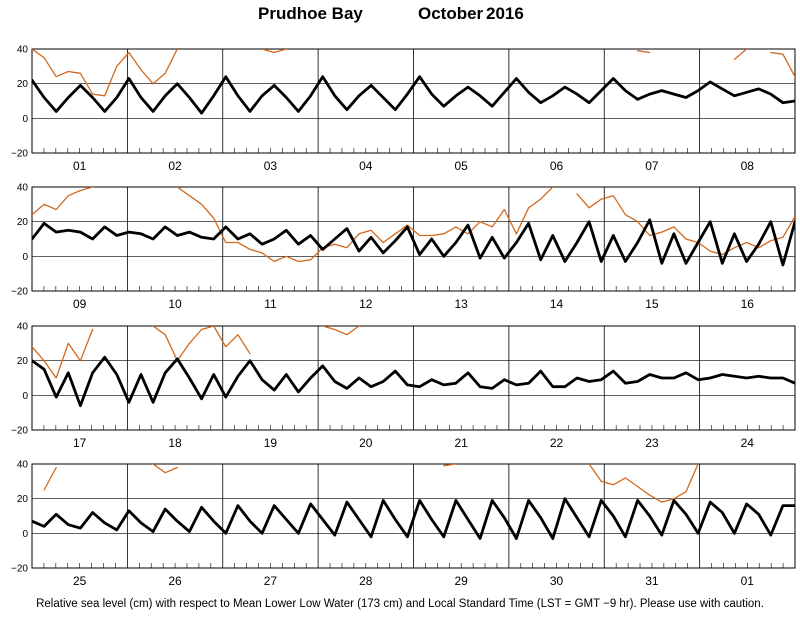 This screenshot has width=800, height=618. I want to click on day-label: 04, so click(366, 166).